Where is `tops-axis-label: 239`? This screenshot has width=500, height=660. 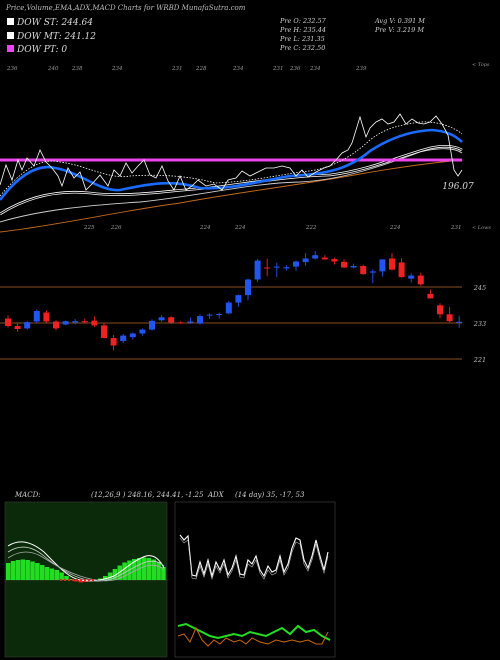 tops-axis-label: 239 is located at coordinates (361, 69).